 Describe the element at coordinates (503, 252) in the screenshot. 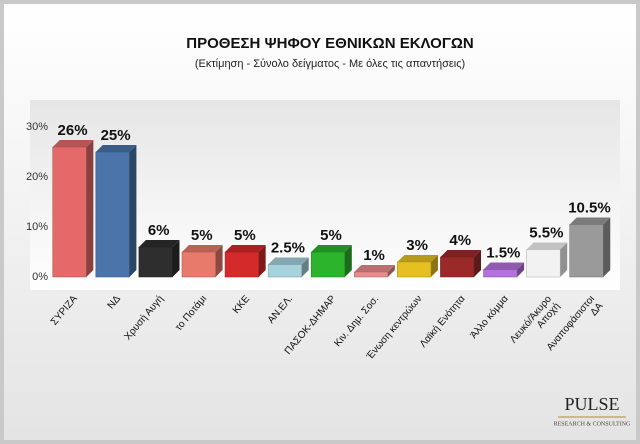

I see `value-label: 1.5%` at that location.